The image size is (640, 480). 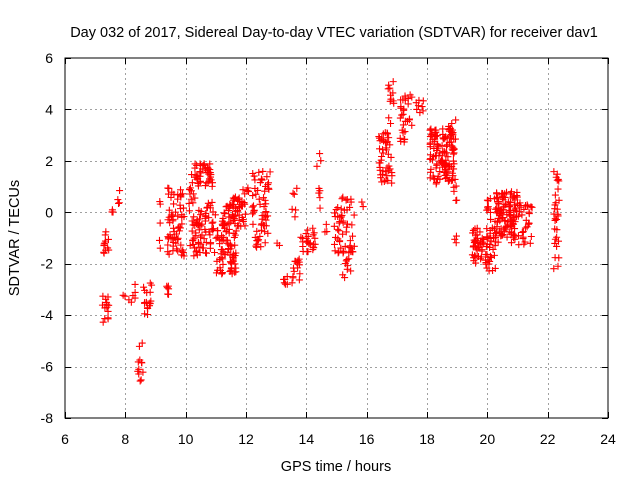 I want to click on x-tick-label: 8, so click(x=125, y=439).